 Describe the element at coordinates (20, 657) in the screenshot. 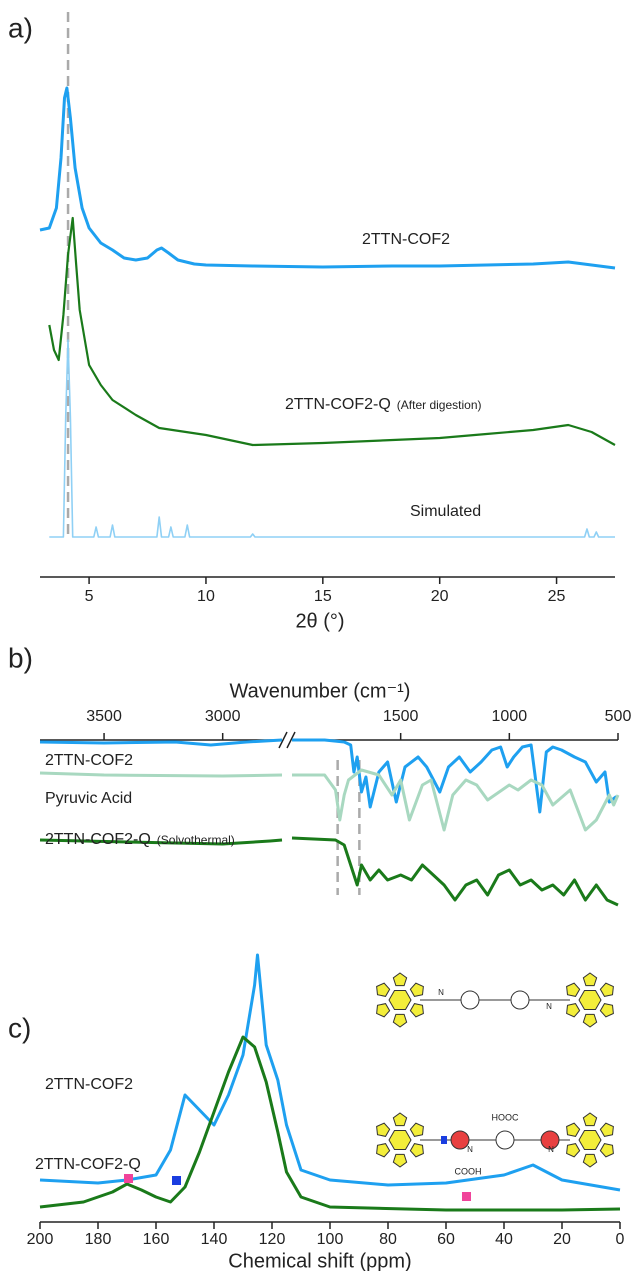

I see `panel-label: b)` at that location.